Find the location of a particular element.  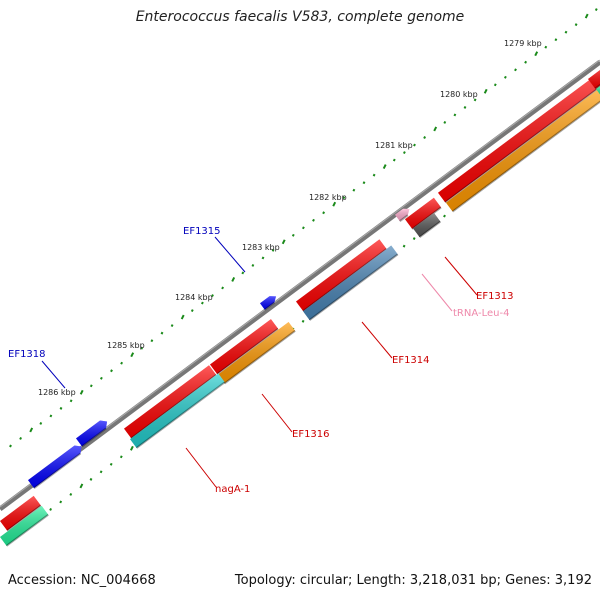

feature-label-EF1315: EF1315 is located at coordinates (202, 231).